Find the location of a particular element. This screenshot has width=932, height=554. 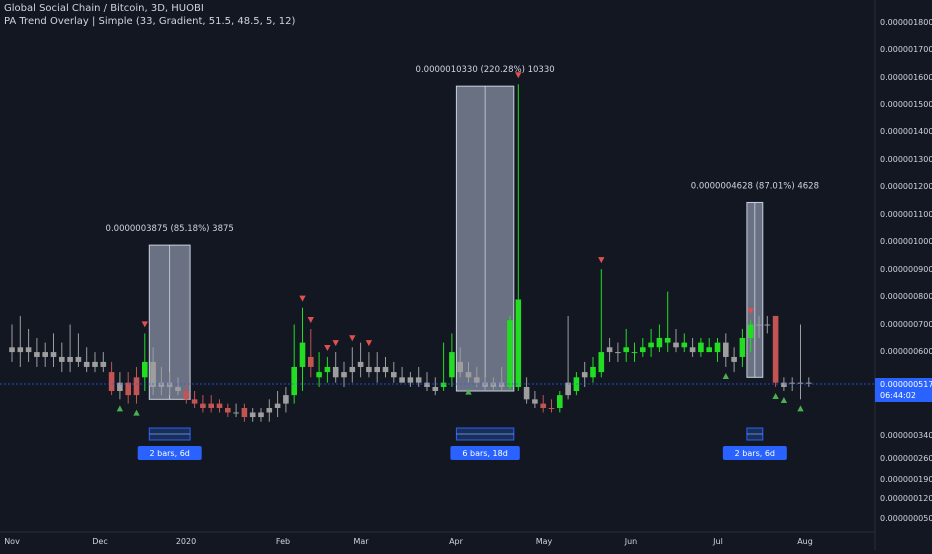

y-tick-label: 0.0000000500 is located at coordinates (906, 518).